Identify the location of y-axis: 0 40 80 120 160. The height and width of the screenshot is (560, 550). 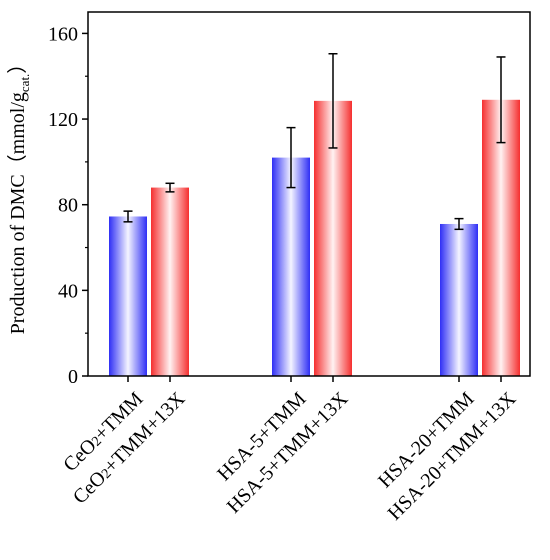
(68, 205).